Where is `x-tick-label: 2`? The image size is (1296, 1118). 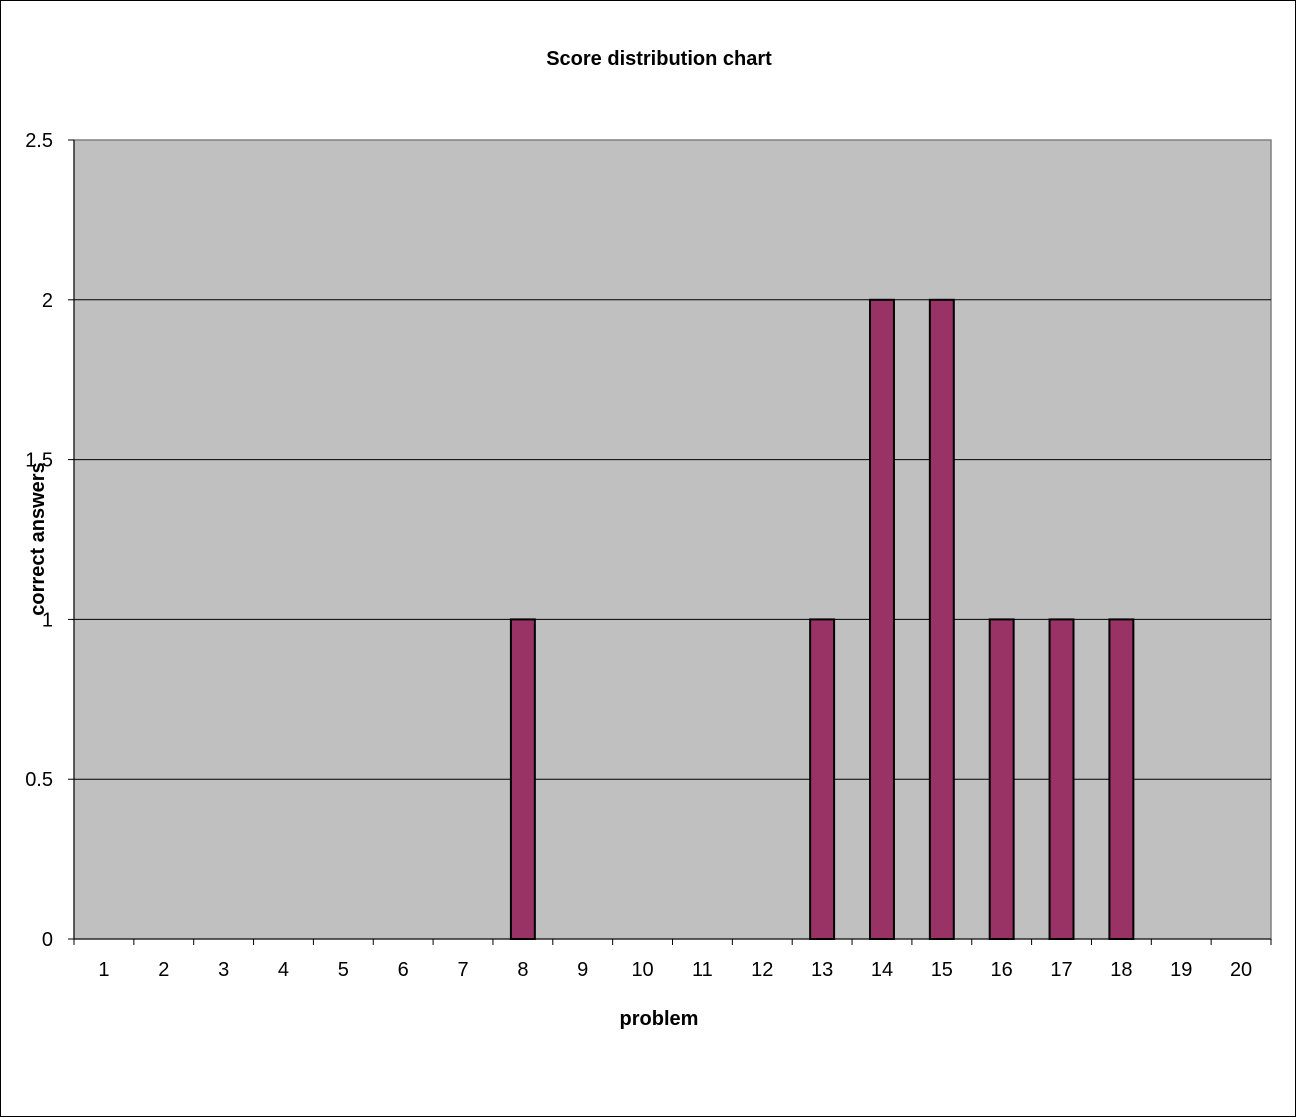 x-tick-label: 2 is located at coordinates (163, 970).